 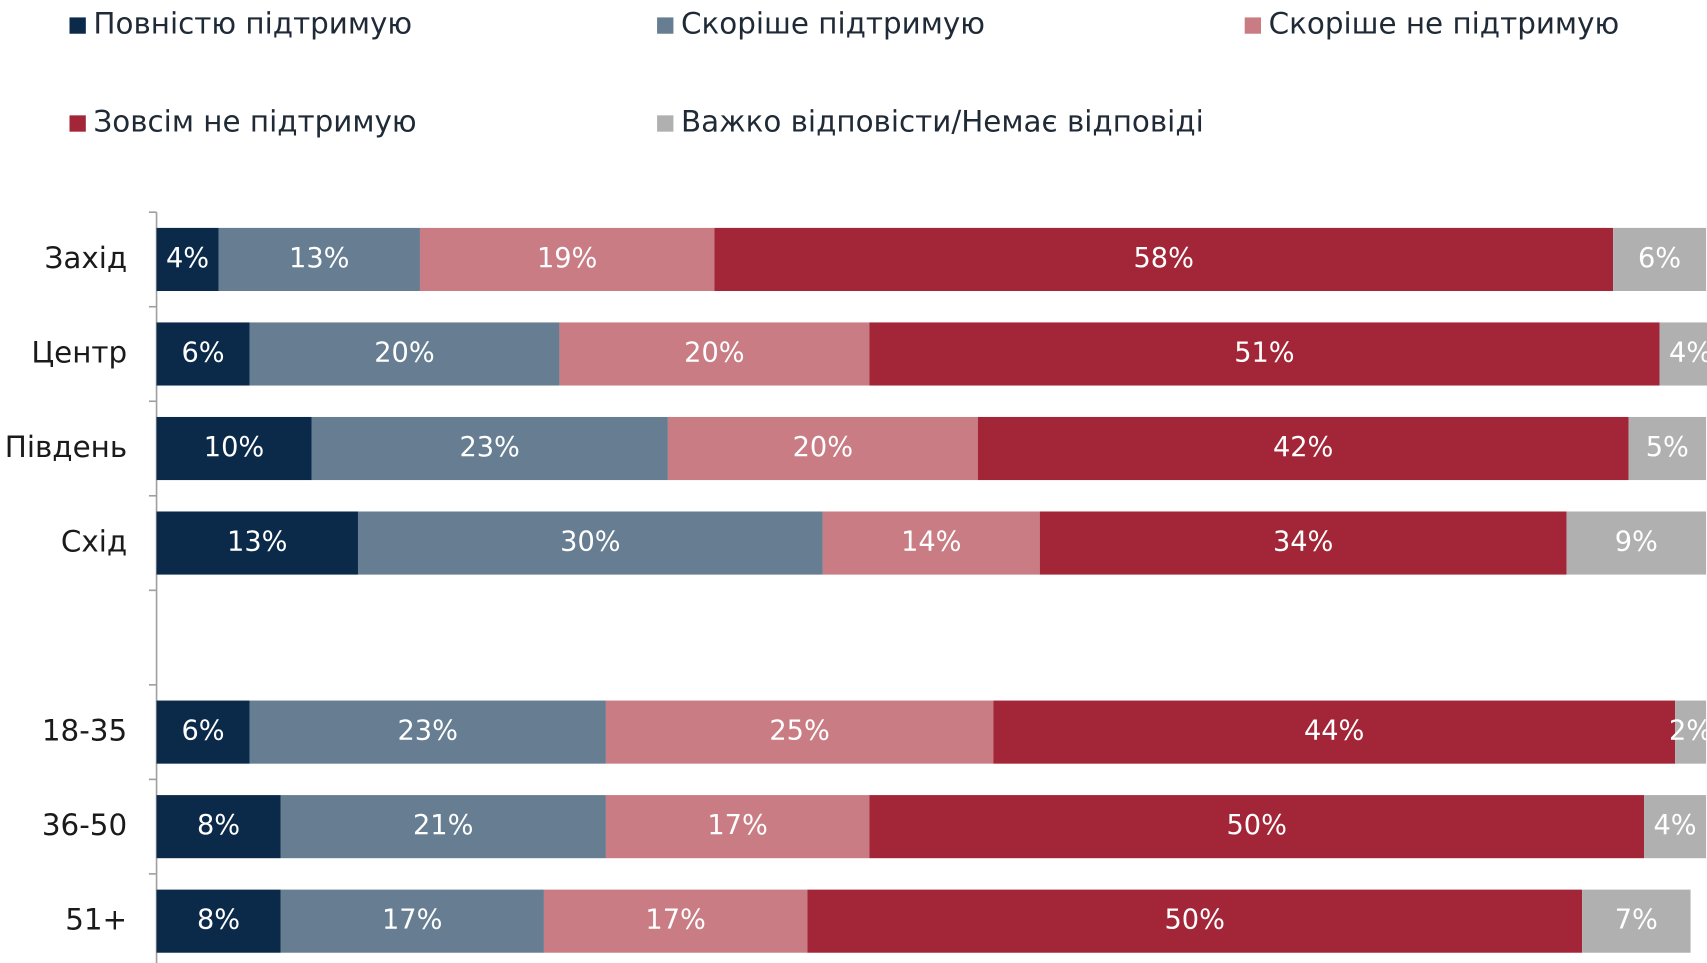 I want to click on category-label: Схід, so click(x=94, y=542).